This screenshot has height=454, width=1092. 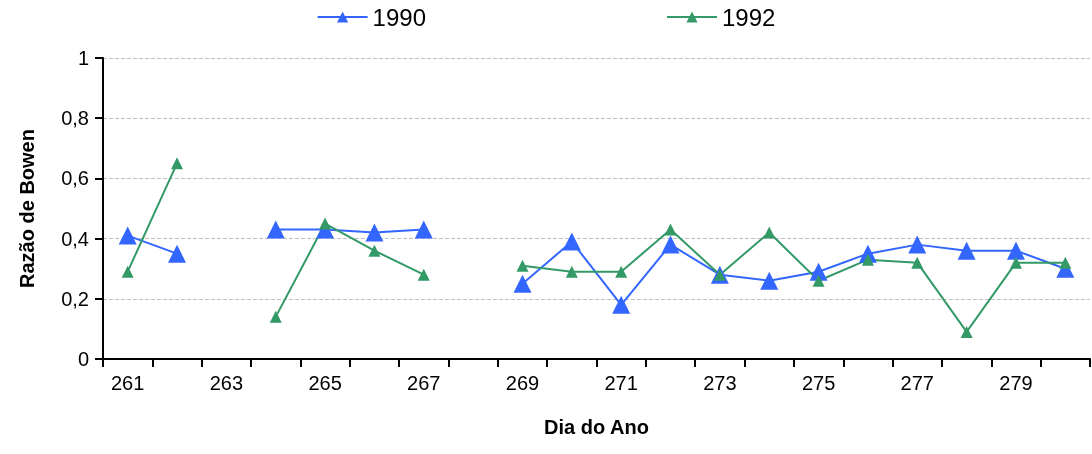 I want to click on x-tick-label: 271, so click(x=621, y=383).